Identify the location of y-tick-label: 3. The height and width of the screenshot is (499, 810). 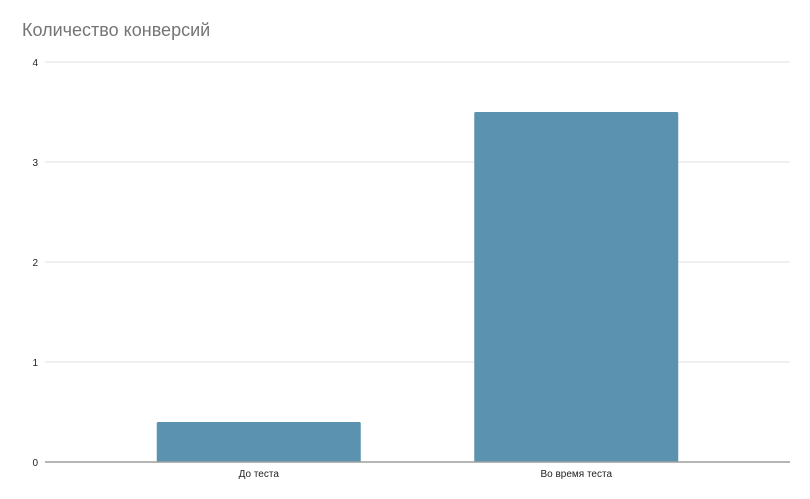
(35, 163).